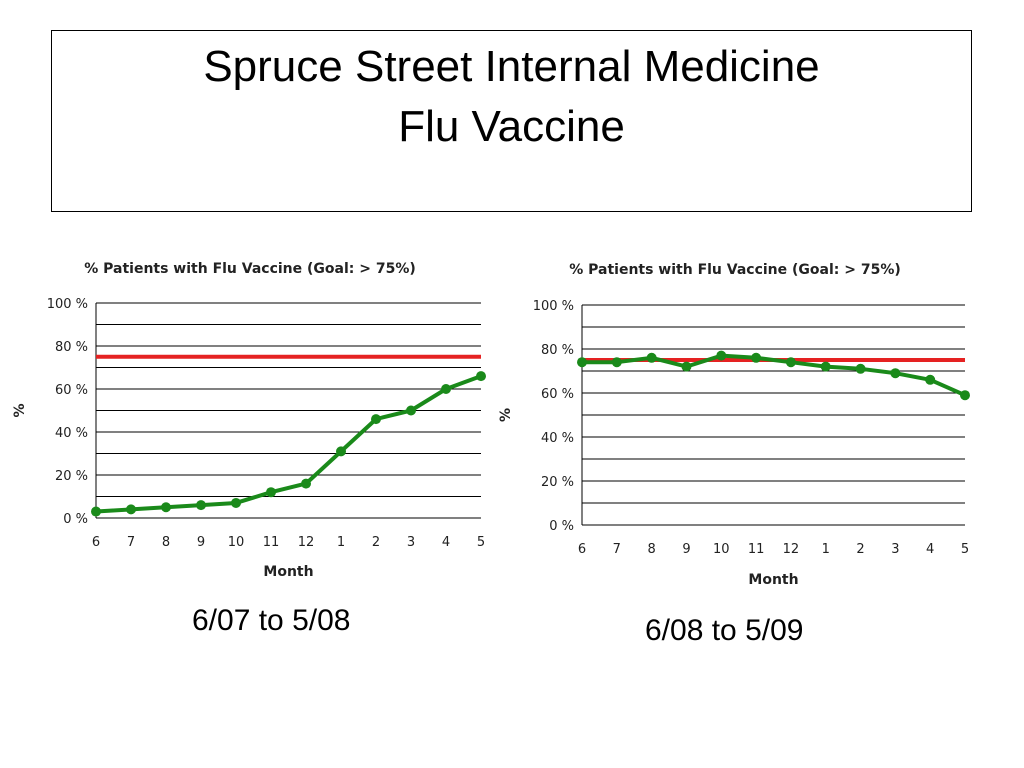 The image size is (1024, 768). I want to click on chart-1-x-tick-label: 1, so click(341, 542).